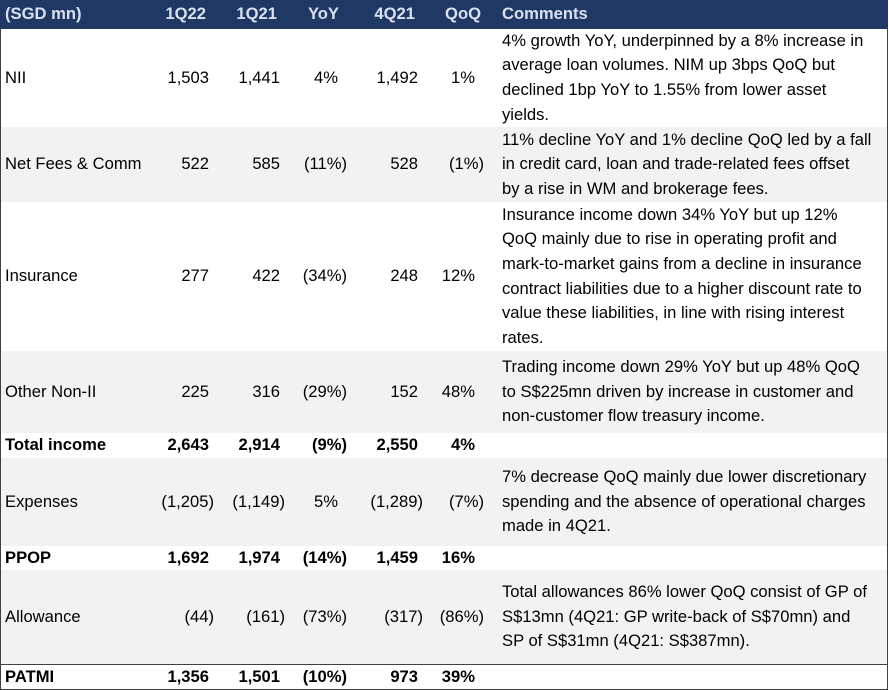  What do you see at coordinates (326, 77) in the screenshot?
I see `value-yoy: 4%` at bounding box center [326, 77].